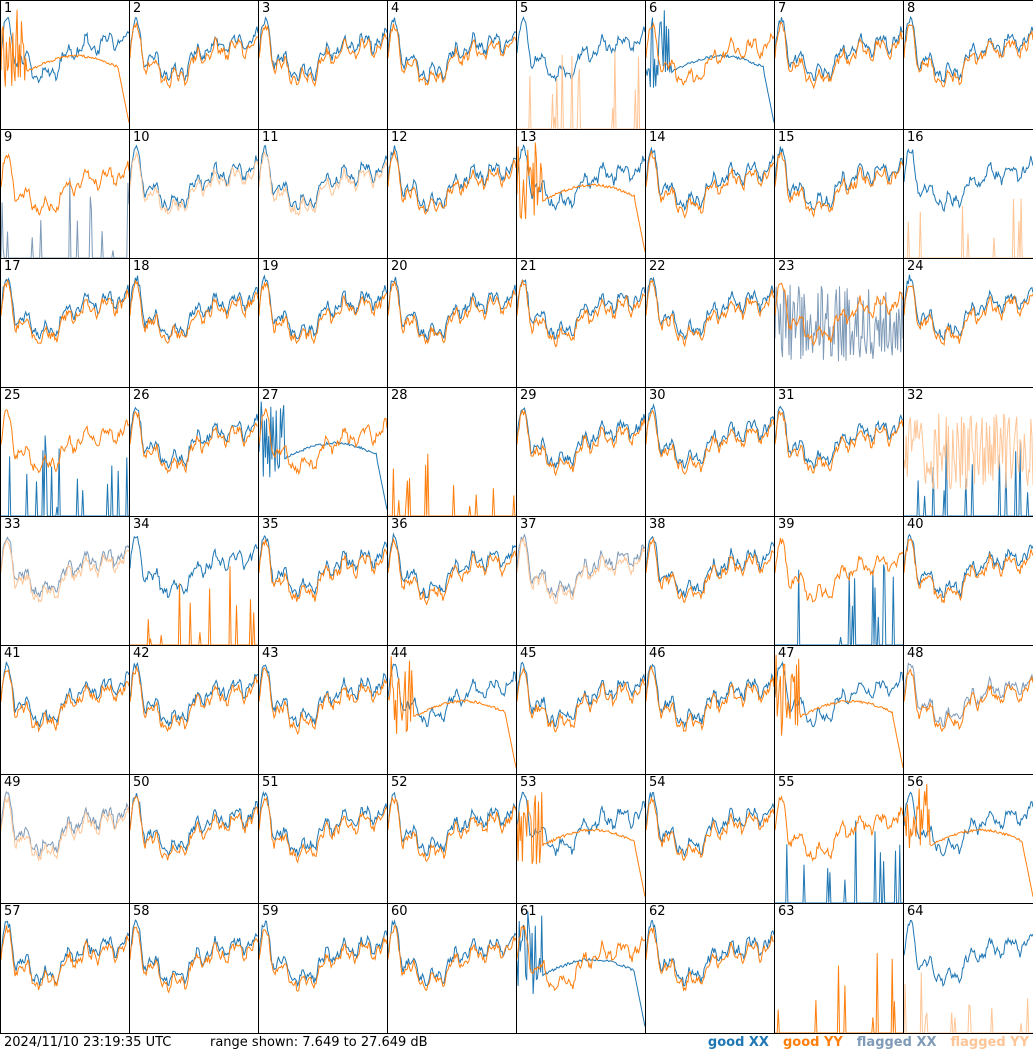 The image size is (1033, 1053). I want to click on series-flagged-xx, so click(65, 823).